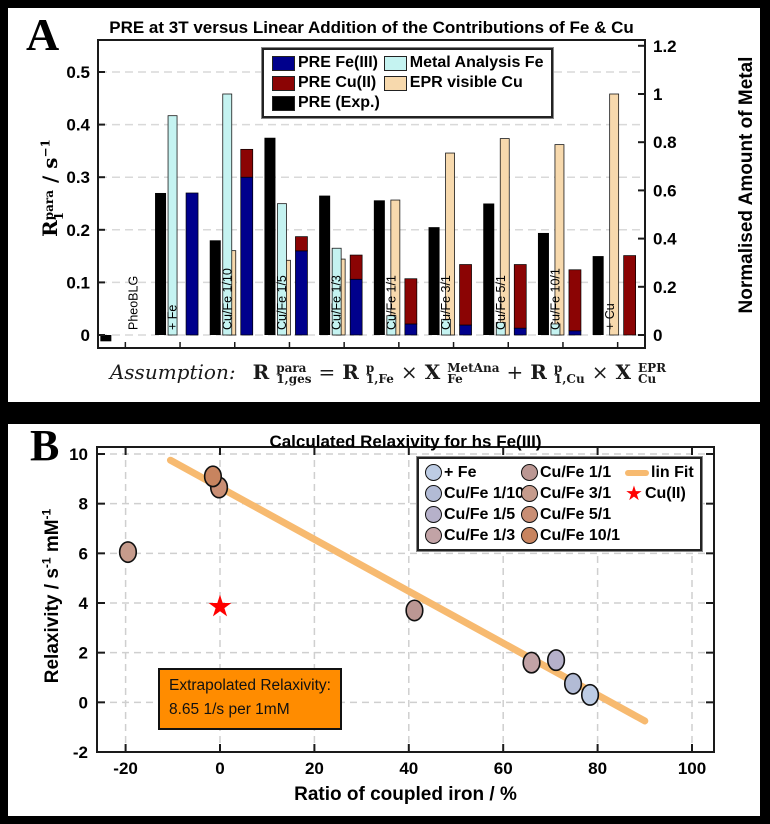 The image size is (770, 824). I want to click on star-icon: ★, so click(634, 493).